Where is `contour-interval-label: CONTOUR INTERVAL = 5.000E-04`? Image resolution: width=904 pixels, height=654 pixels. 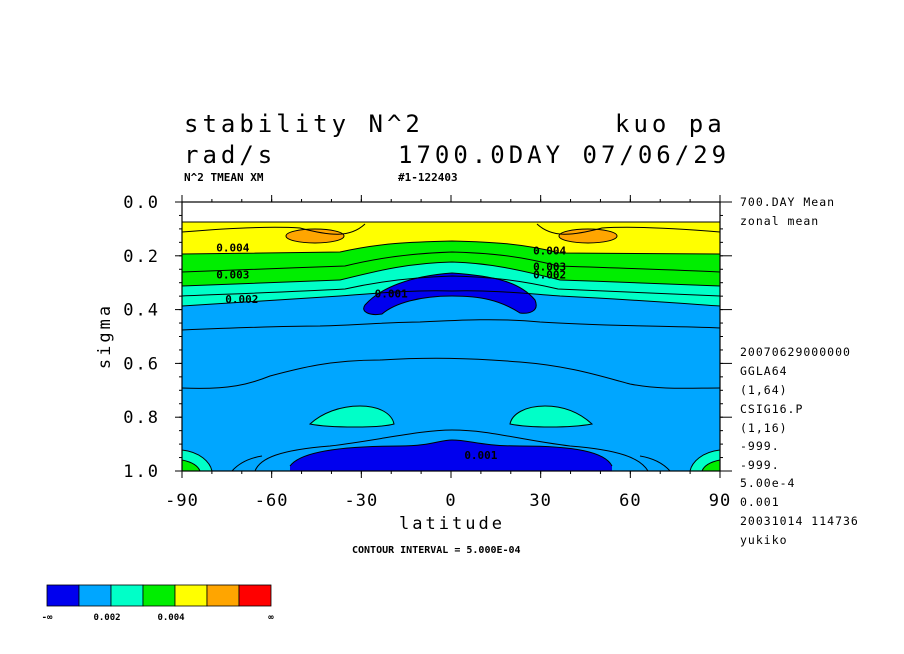 contour-interval-label: CONTOUR INTERVAL = 5.000E-04 is located at coordinates (436, 550).